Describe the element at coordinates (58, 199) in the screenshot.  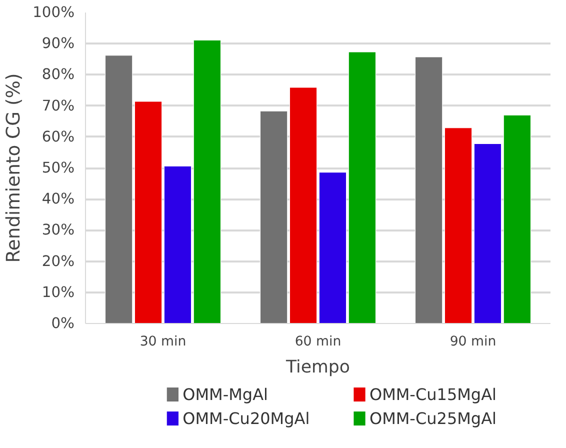
I see `y-tick-label: 40%` at that location.